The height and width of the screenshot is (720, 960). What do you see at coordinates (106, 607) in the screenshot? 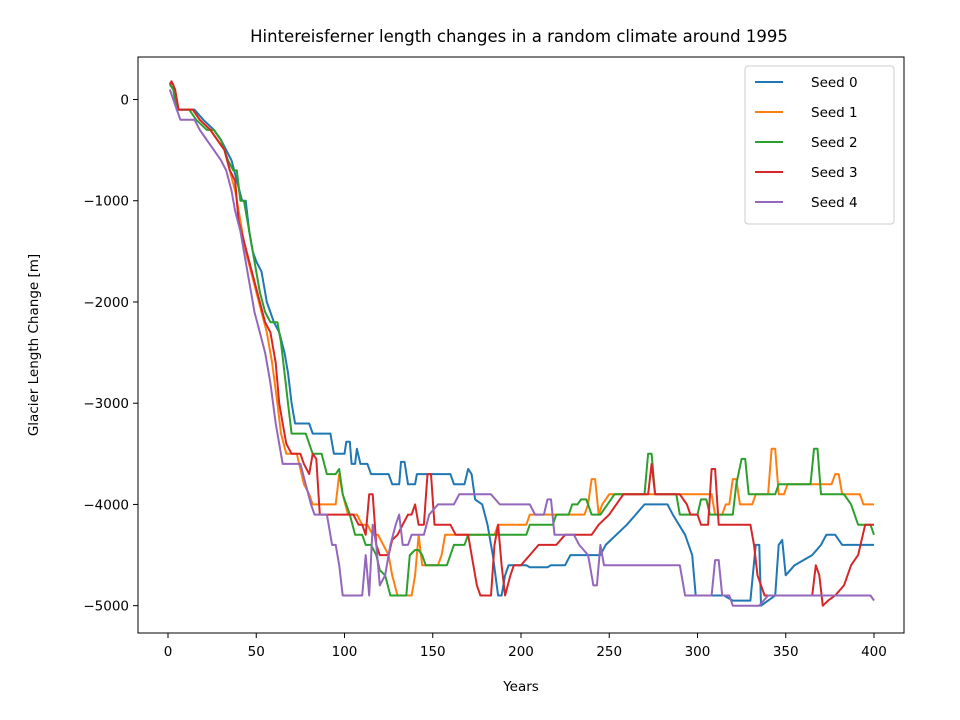
I see `y-tick-label: −5000` at bounding box center [106, 607].